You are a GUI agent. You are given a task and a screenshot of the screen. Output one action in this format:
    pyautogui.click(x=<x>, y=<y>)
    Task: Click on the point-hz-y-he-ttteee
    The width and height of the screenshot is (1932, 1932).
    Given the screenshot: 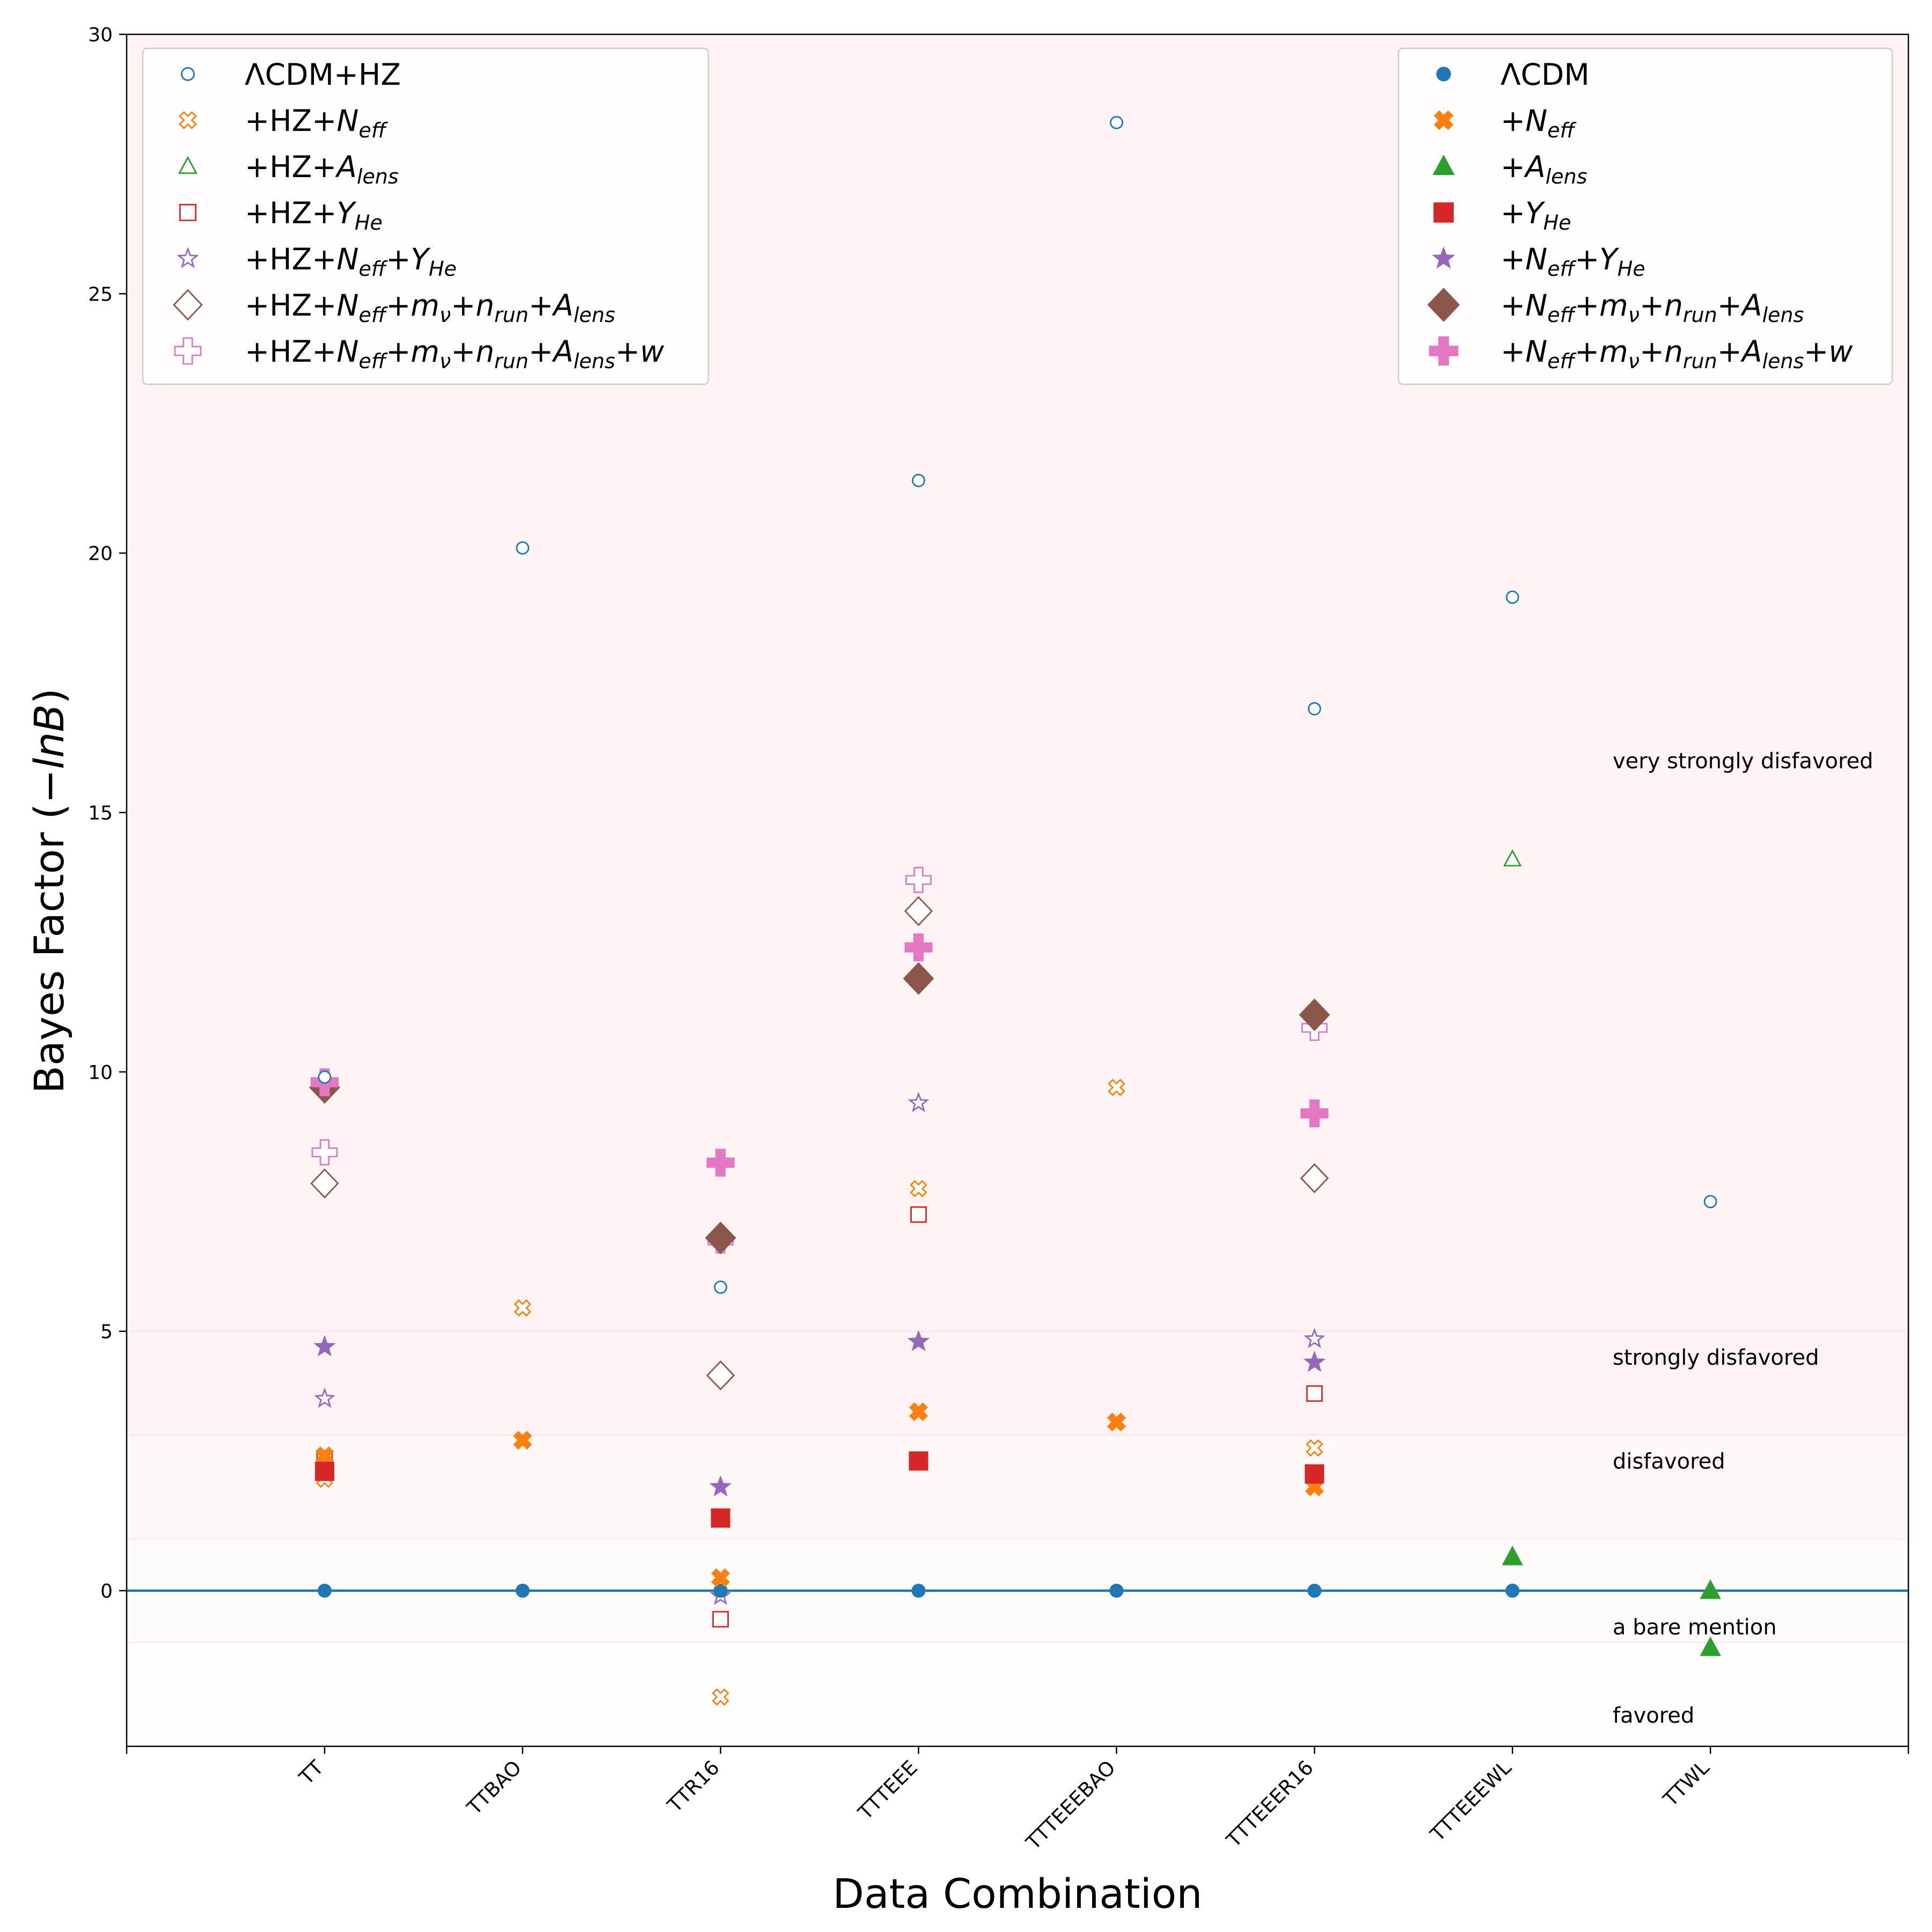 What is the action you would take?
    pyautogui.click(x=918, y=1214)
    